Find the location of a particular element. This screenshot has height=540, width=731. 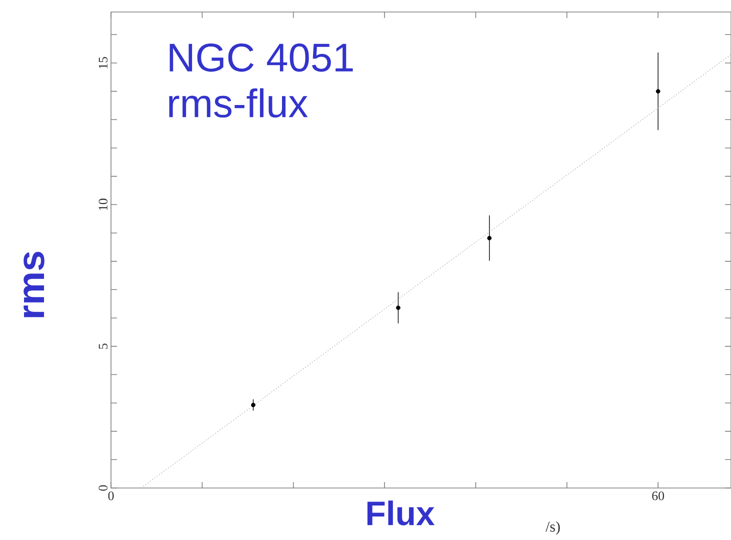

text: NGC 4051 is located at coordinates (261, 58).